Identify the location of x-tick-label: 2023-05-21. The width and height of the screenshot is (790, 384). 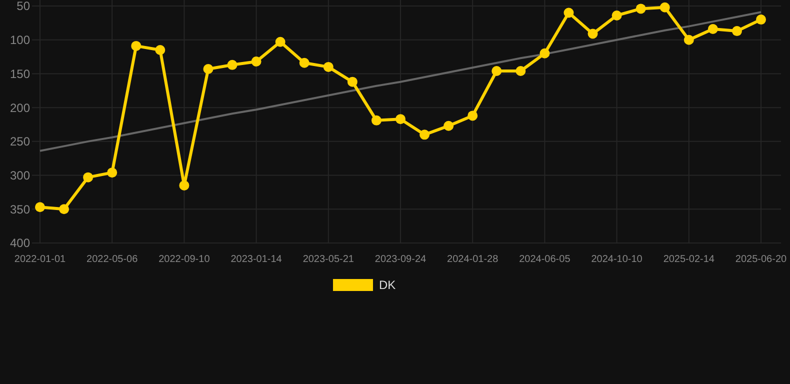
(328, 259).